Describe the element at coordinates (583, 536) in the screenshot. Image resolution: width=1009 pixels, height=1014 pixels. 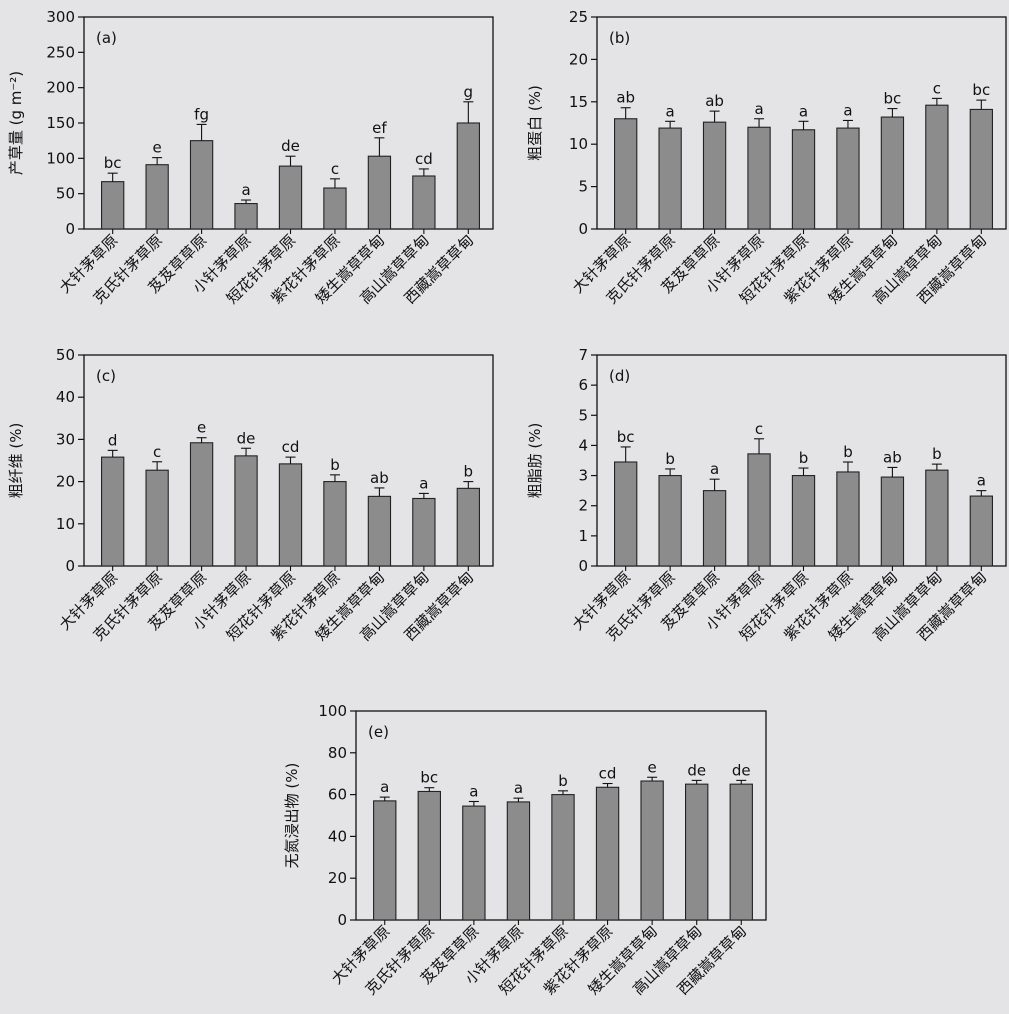
I see `y-tick-label: 1` at that location.